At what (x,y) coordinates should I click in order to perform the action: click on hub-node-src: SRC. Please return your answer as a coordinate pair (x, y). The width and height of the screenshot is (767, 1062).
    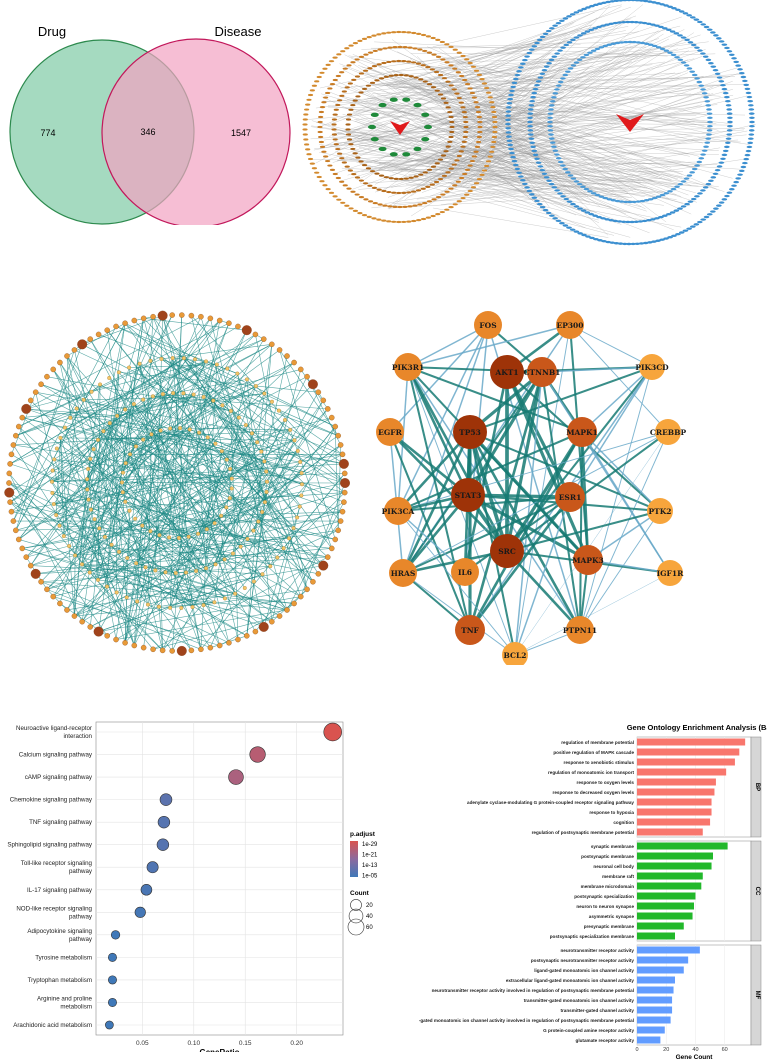
    Looking at the image, I should click on (507, 551).